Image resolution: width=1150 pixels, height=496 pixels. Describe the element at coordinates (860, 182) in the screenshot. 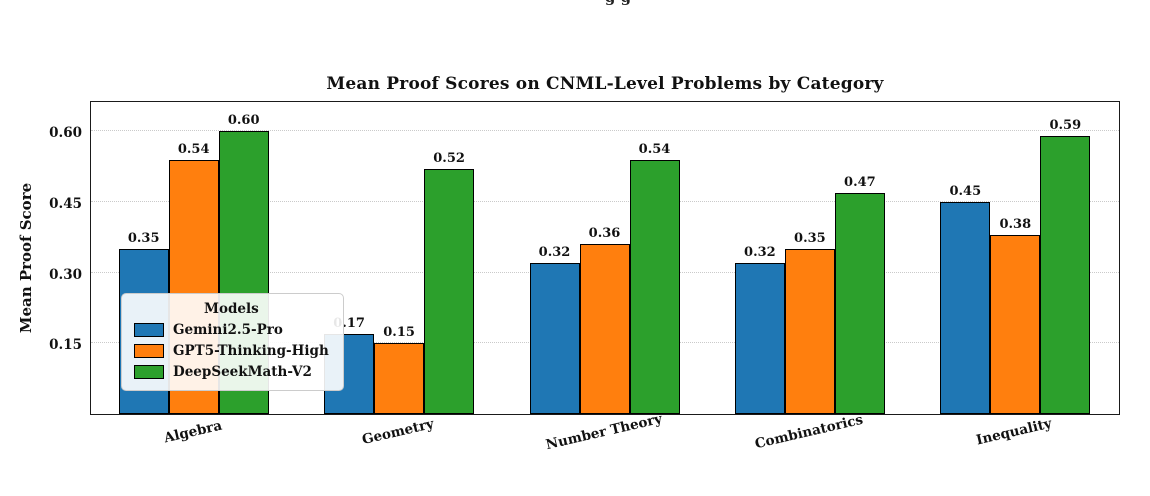

I see `bar-value-label: 0.47` at that location.